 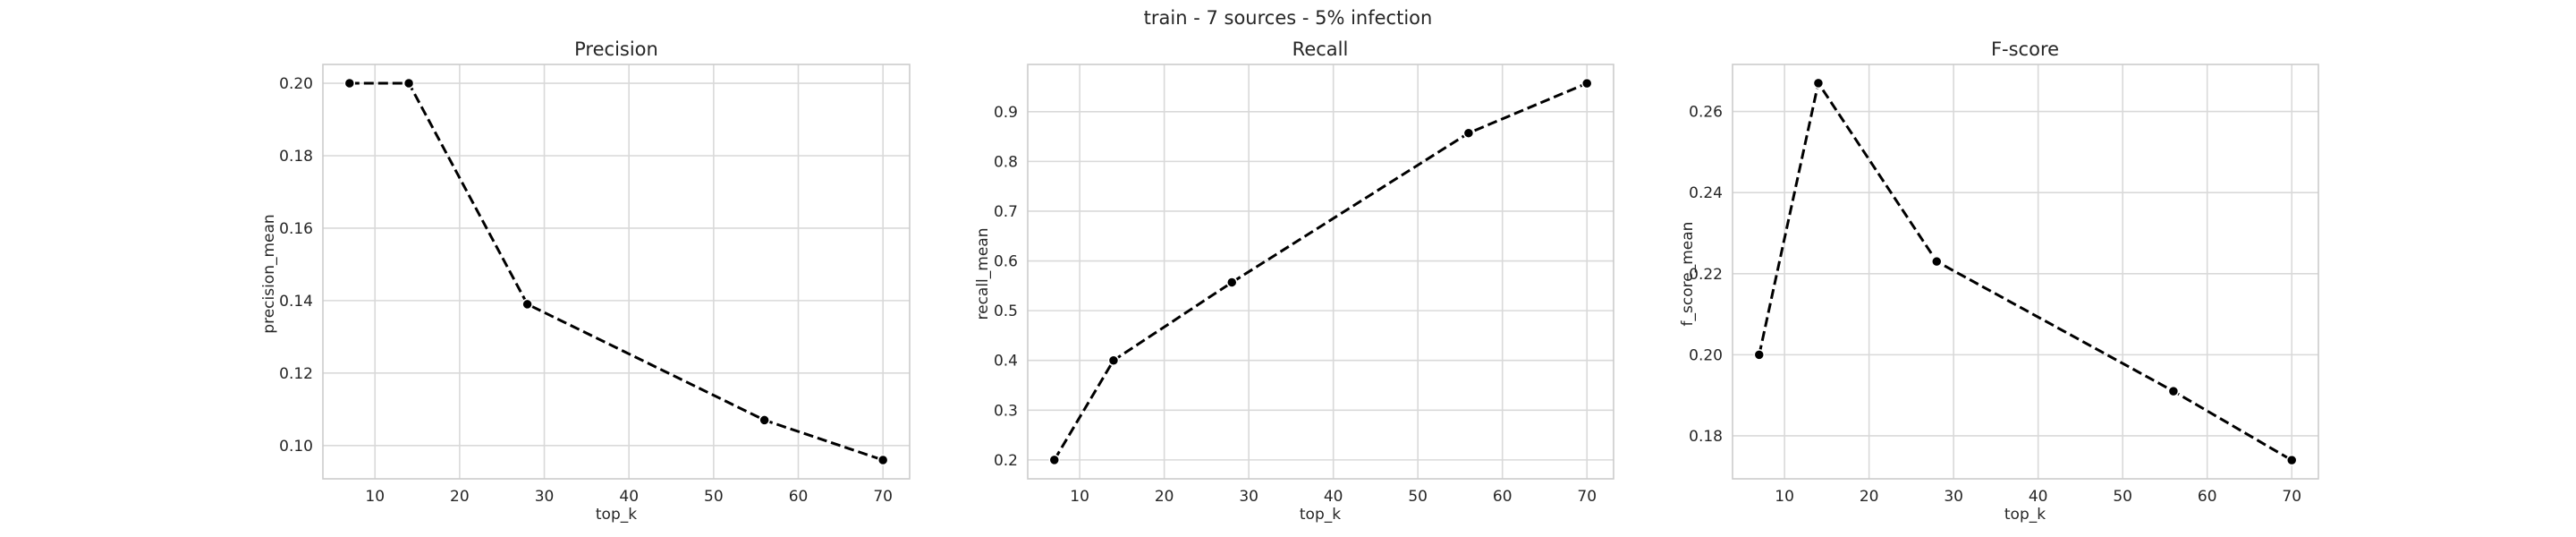 What do you see at coordinates (296, 229) in the screenshot?
I see `y-tick-label-precision: 0.16` at bounding box center [296, 229].